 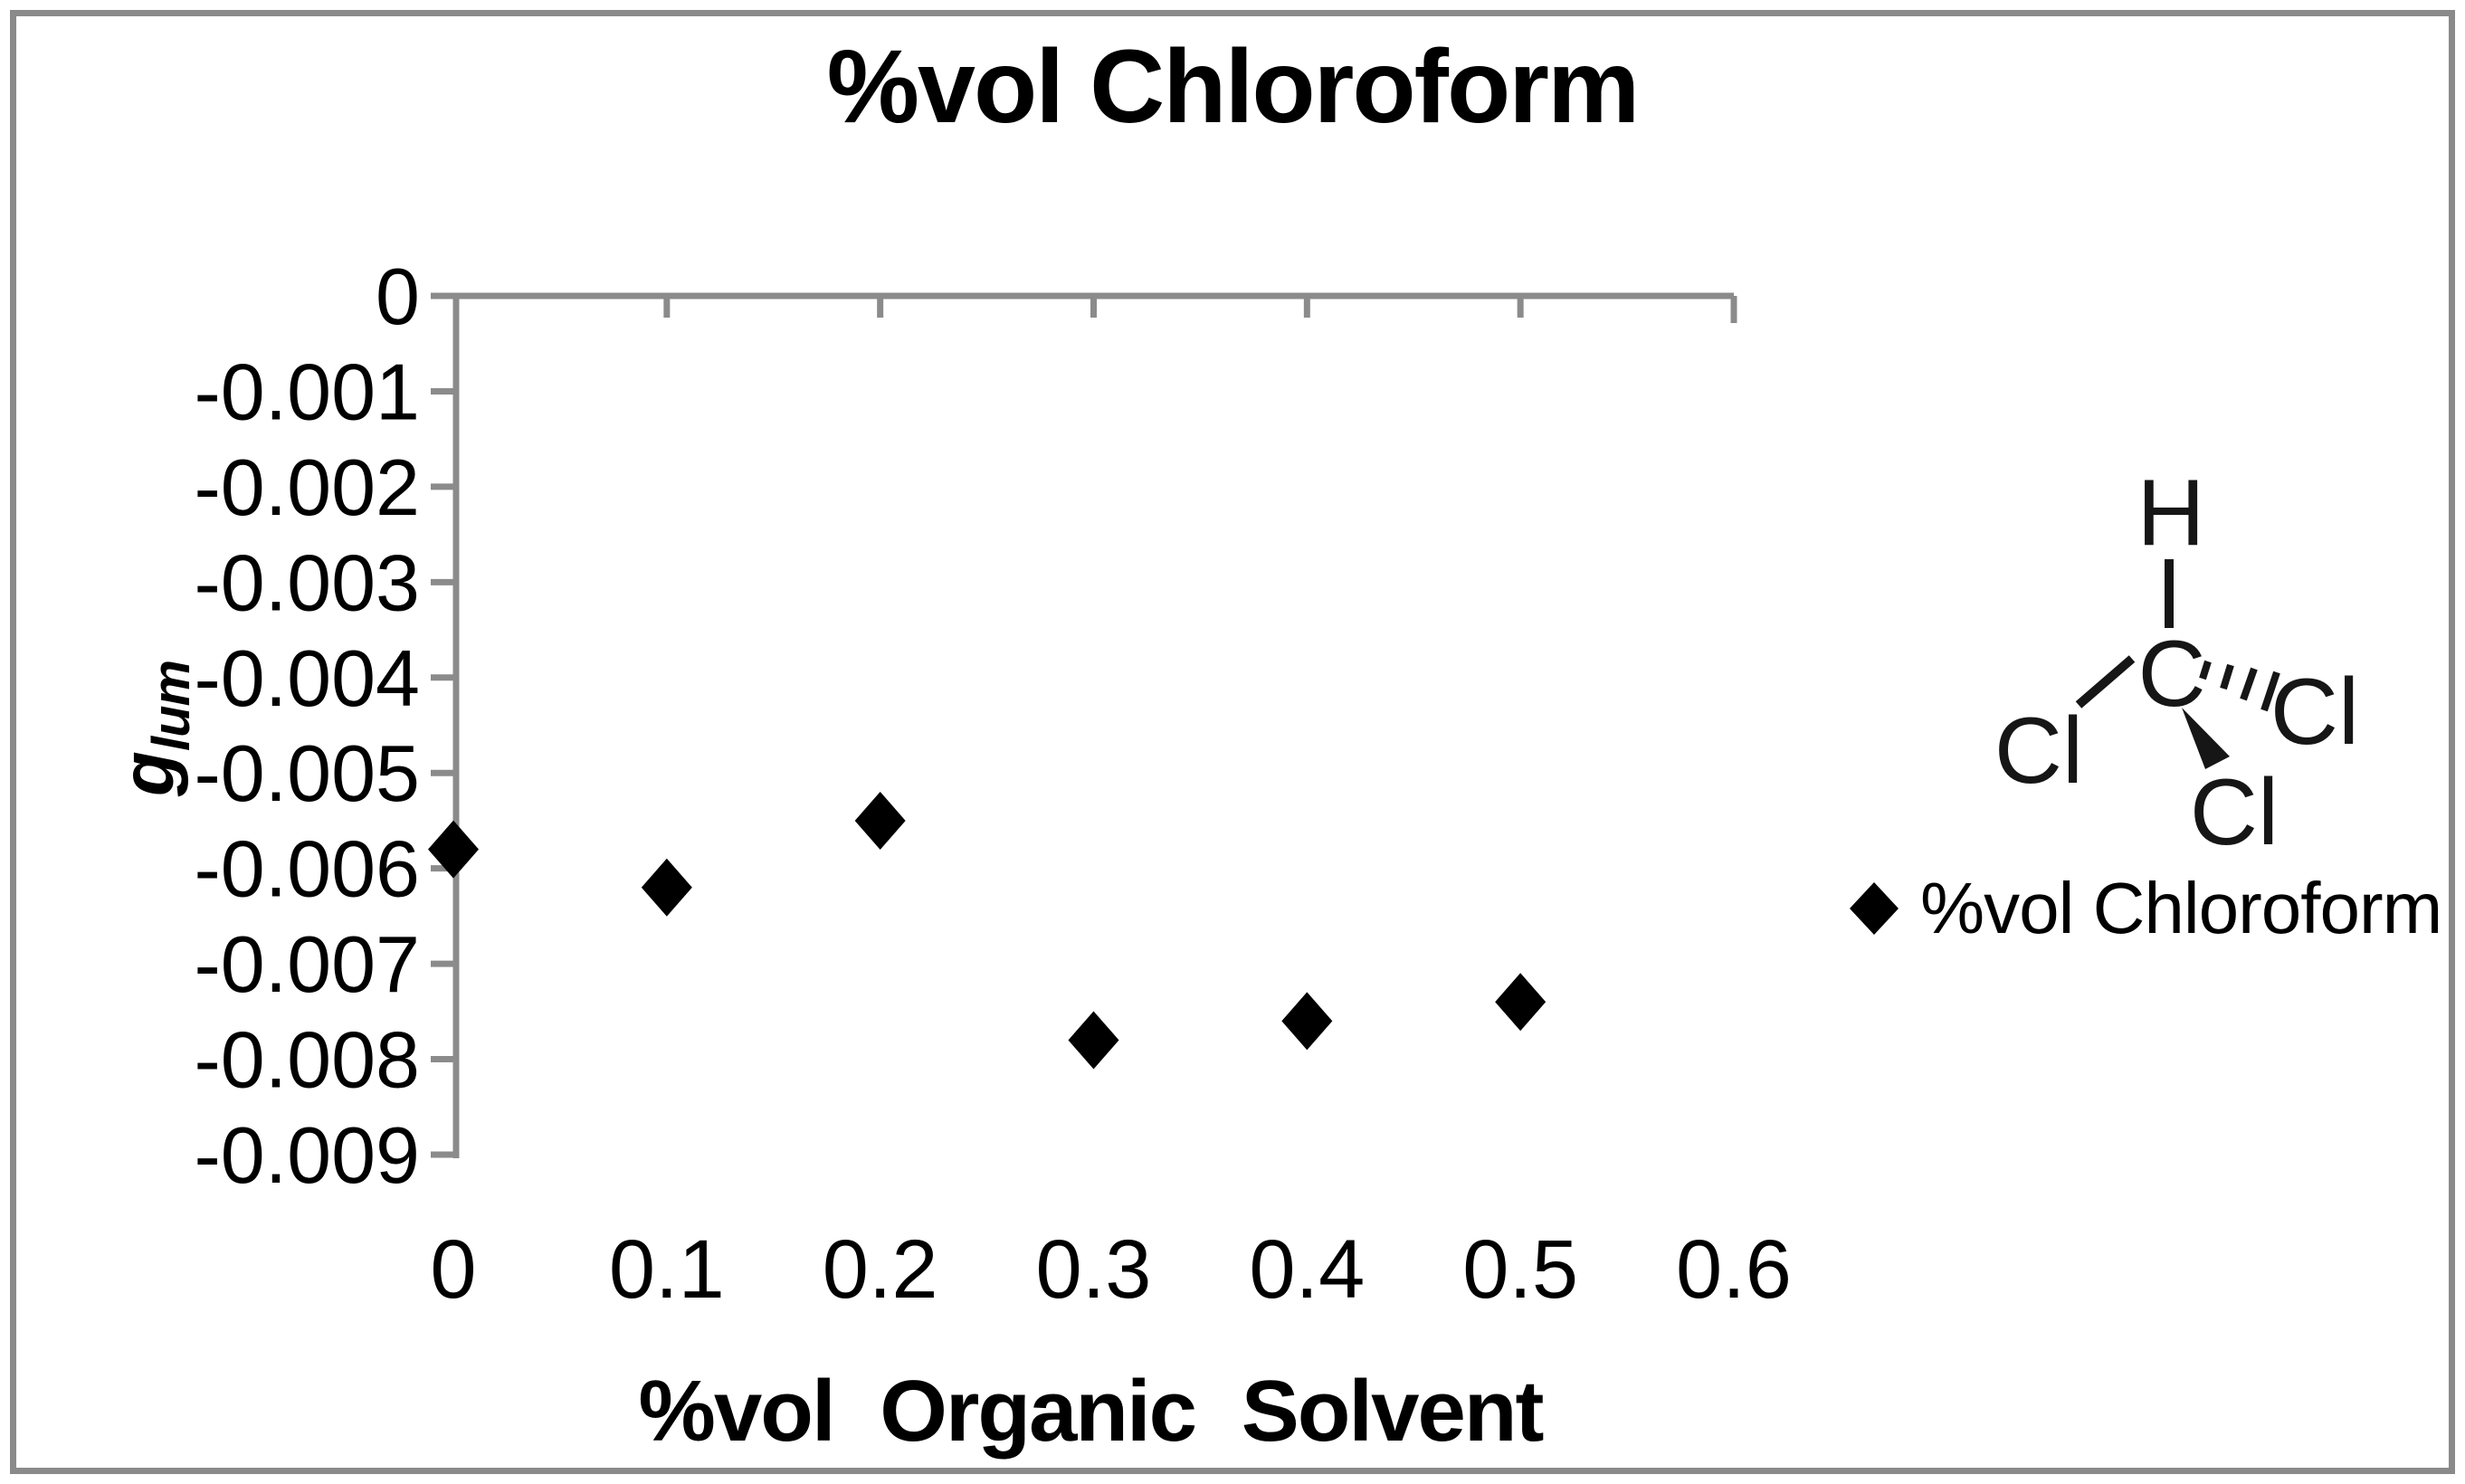 I want to click on atom-label-cl-bottom: Cl, so click(x=2234, y=812).